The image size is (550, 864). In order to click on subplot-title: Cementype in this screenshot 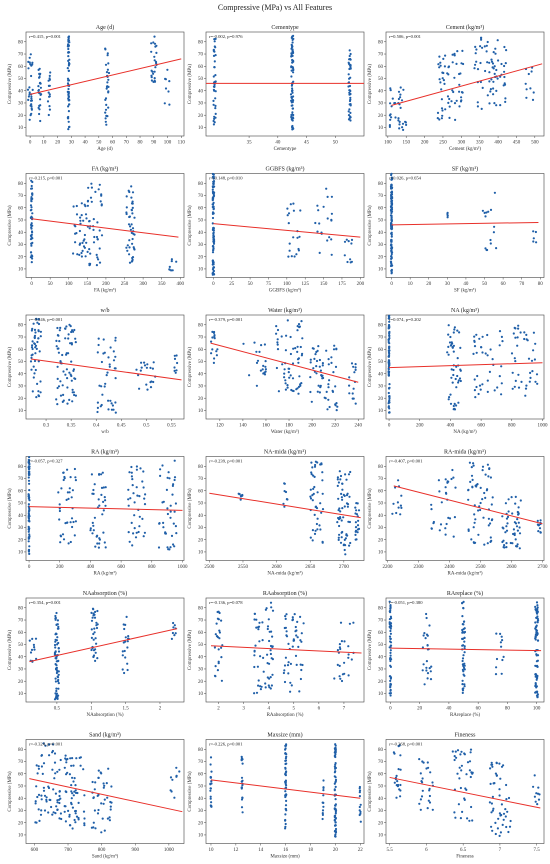, I will do `click(285, 28)`.